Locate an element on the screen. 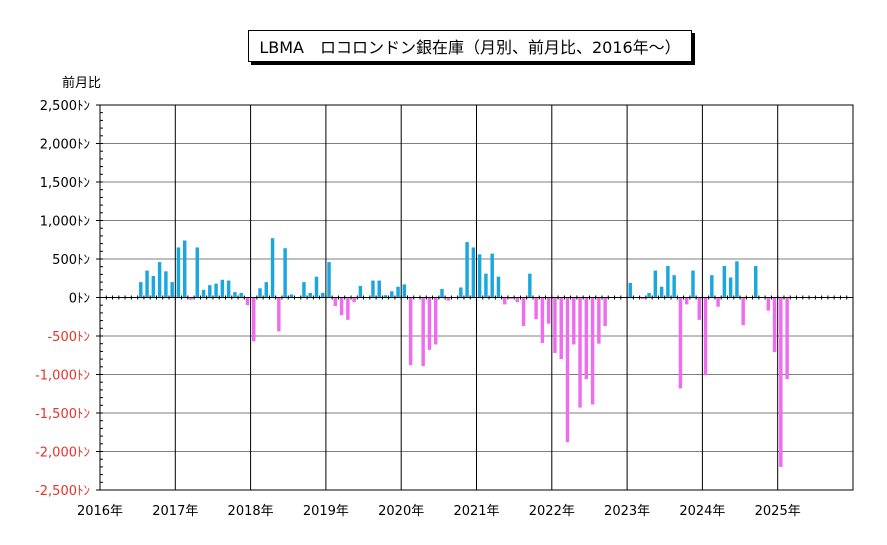  x-tick-label: 2018年 is located at coordinates (251, 511).